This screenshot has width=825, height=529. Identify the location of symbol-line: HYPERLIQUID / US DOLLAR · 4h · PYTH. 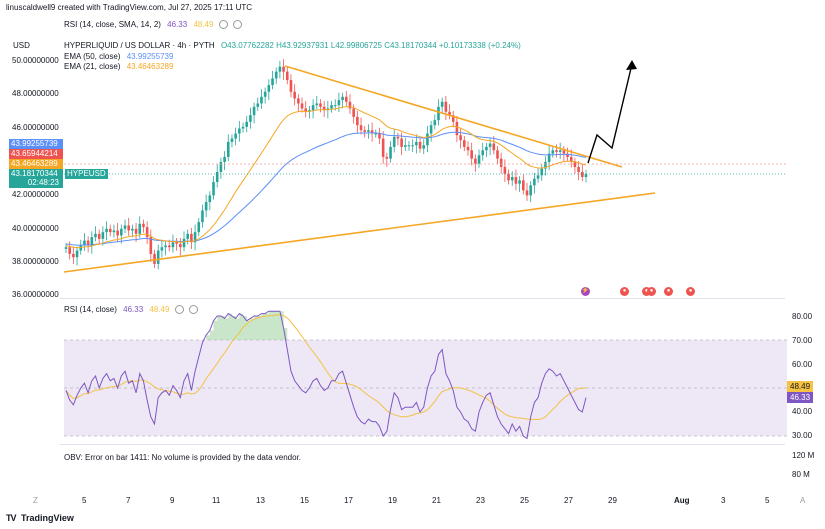
(139, 45).